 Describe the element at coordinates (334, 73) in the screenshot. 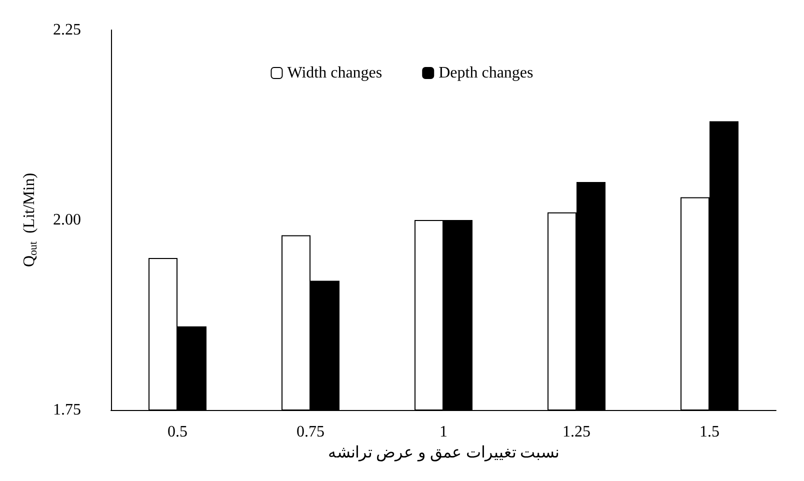

I see `legend-label: Width changes` at that location.